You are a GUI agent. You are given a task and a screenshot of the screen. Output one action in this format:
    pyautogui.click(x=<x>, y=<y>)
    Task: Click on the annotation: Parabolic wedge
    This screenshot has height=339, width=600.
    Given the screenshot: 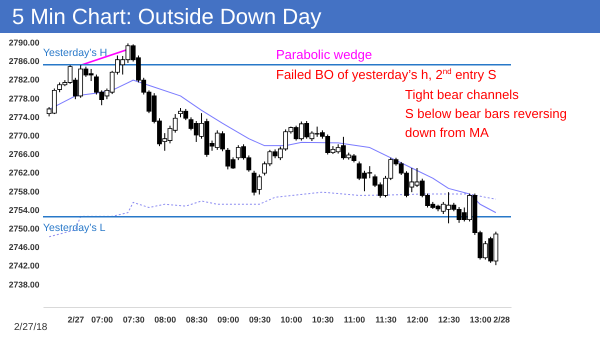 What is the action you would take?
    pyautogui.click(x=324, y=55)
    